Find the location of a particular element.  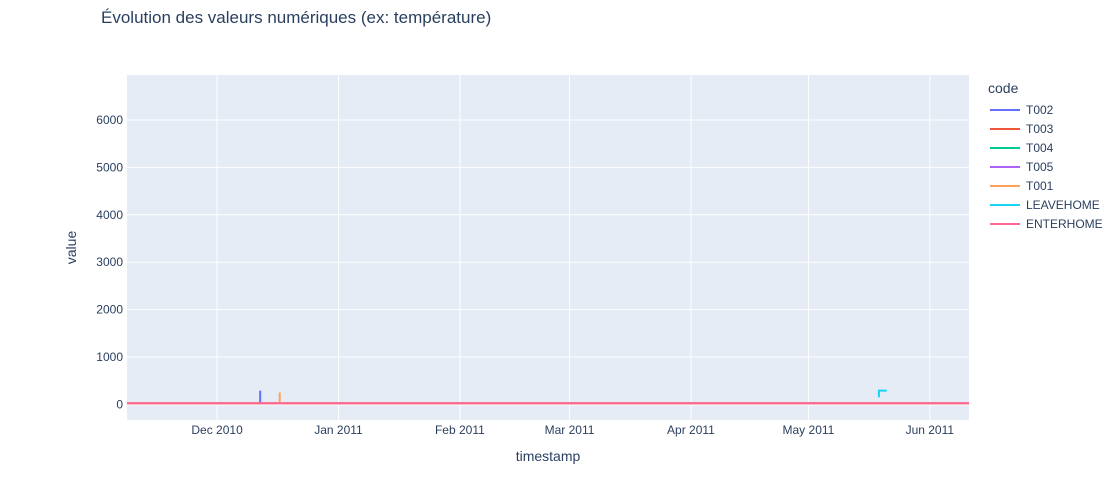

x-tick-label: Jan 2011 is located at coordinates (338, 430).